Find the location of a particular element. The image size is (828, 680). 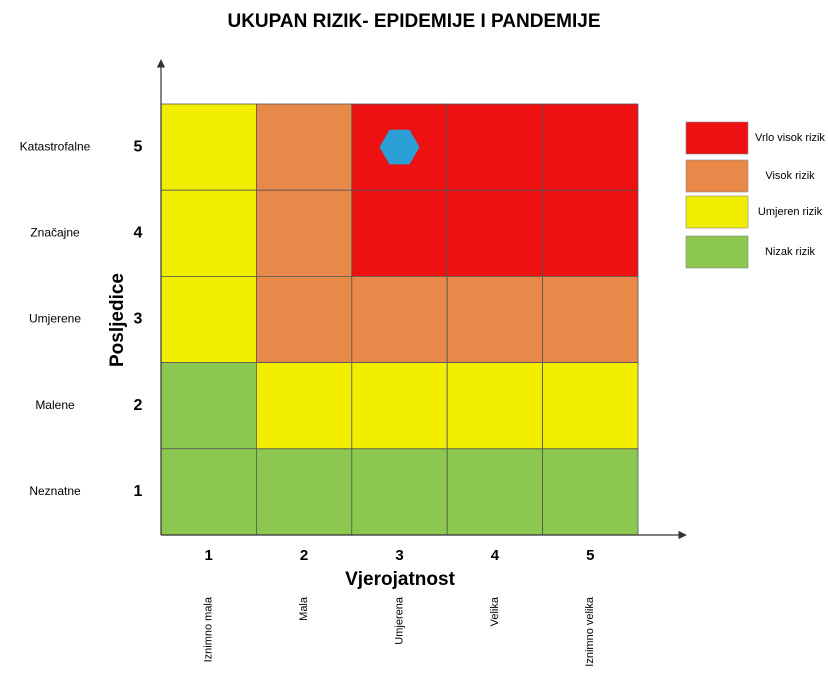

x-level-label: Mala is located at coordinates (304, 608).